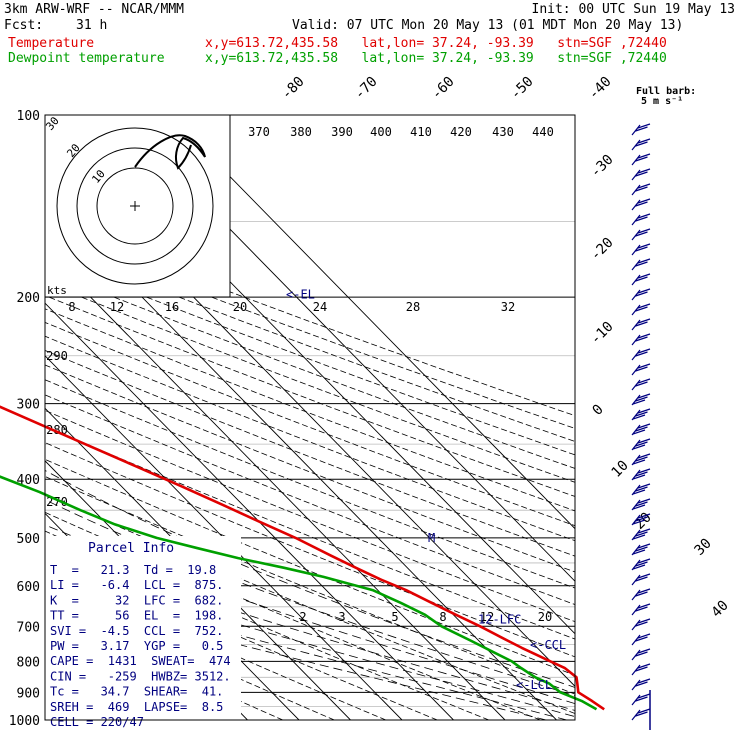 The width and height of the screenshot is (740, 740). What do you see at coordinates (133, 570) in the screenshot?
I see `parcel-info-row: T = 21.3 Td = 19.8` at bounding box center [133, 570].